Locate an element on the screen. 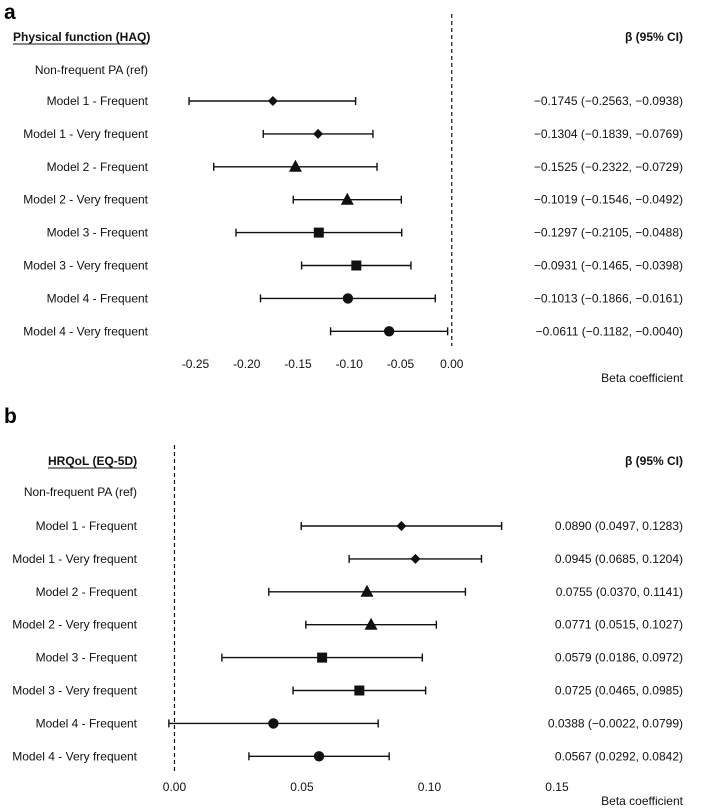 This screenshot has width=708, height=808. panel-a-ci-header: β (95% CI) is located at coordinates (654, 37).